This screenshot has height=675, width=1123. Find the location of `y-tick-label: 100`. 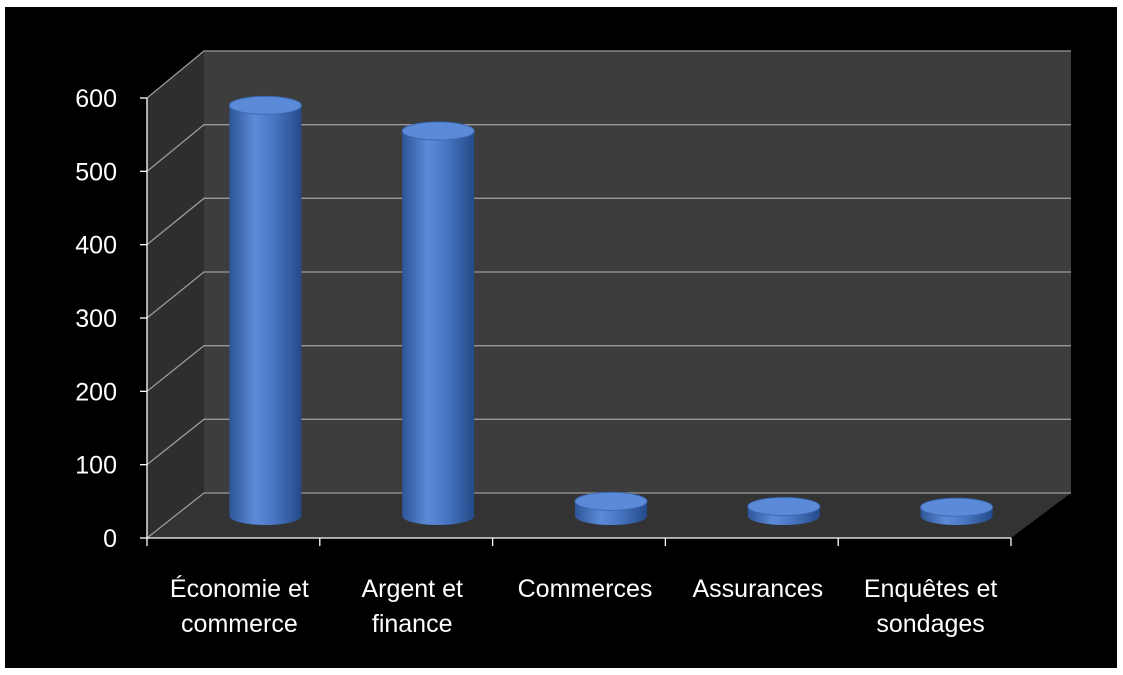

y-tick-label: 100 is located at coordinates (96, 466).